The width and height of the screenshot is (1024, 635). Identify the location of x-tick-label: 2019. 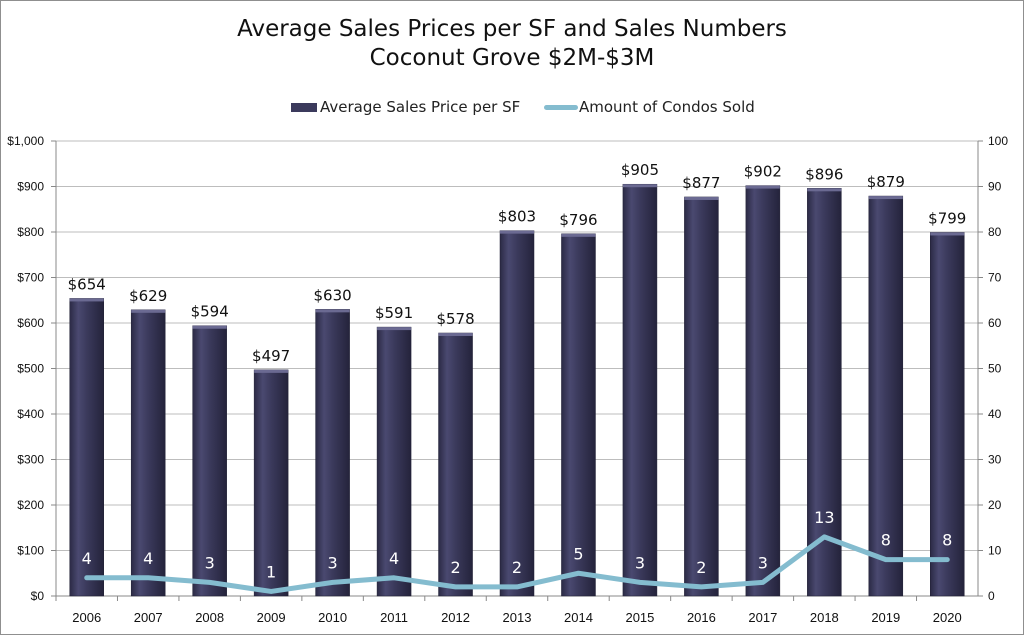
(885, 617).